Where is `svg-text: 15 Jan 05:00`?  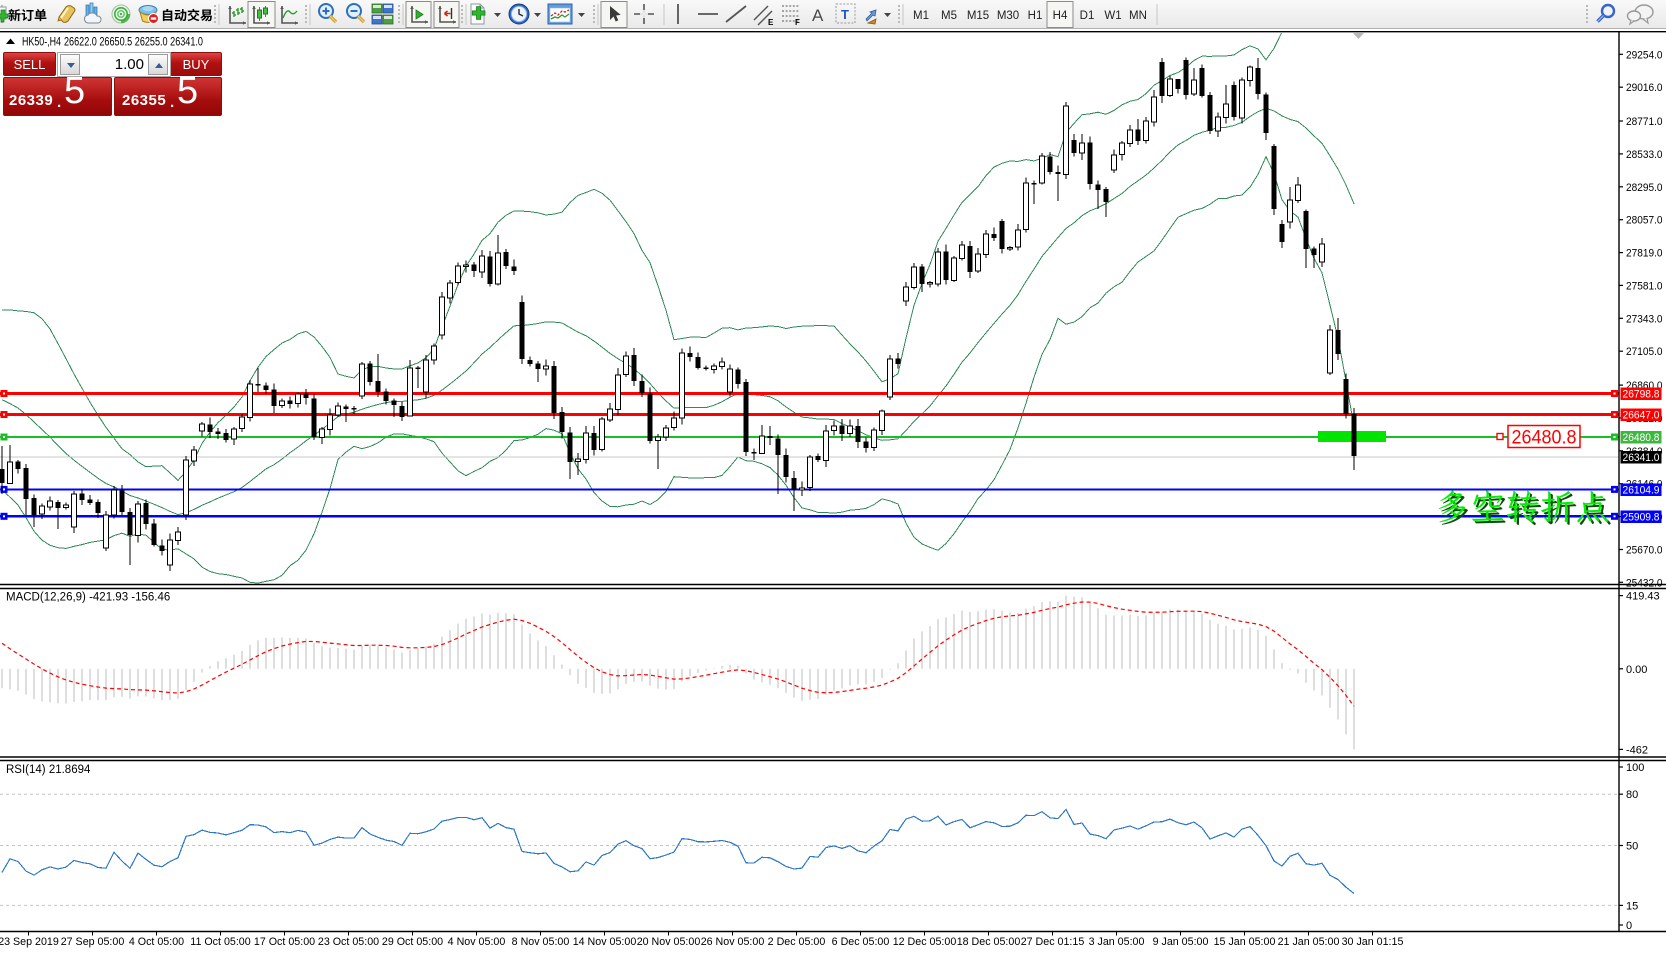
svg-text: 15 Jan 05:00 is located at coordinates (1245, 942).